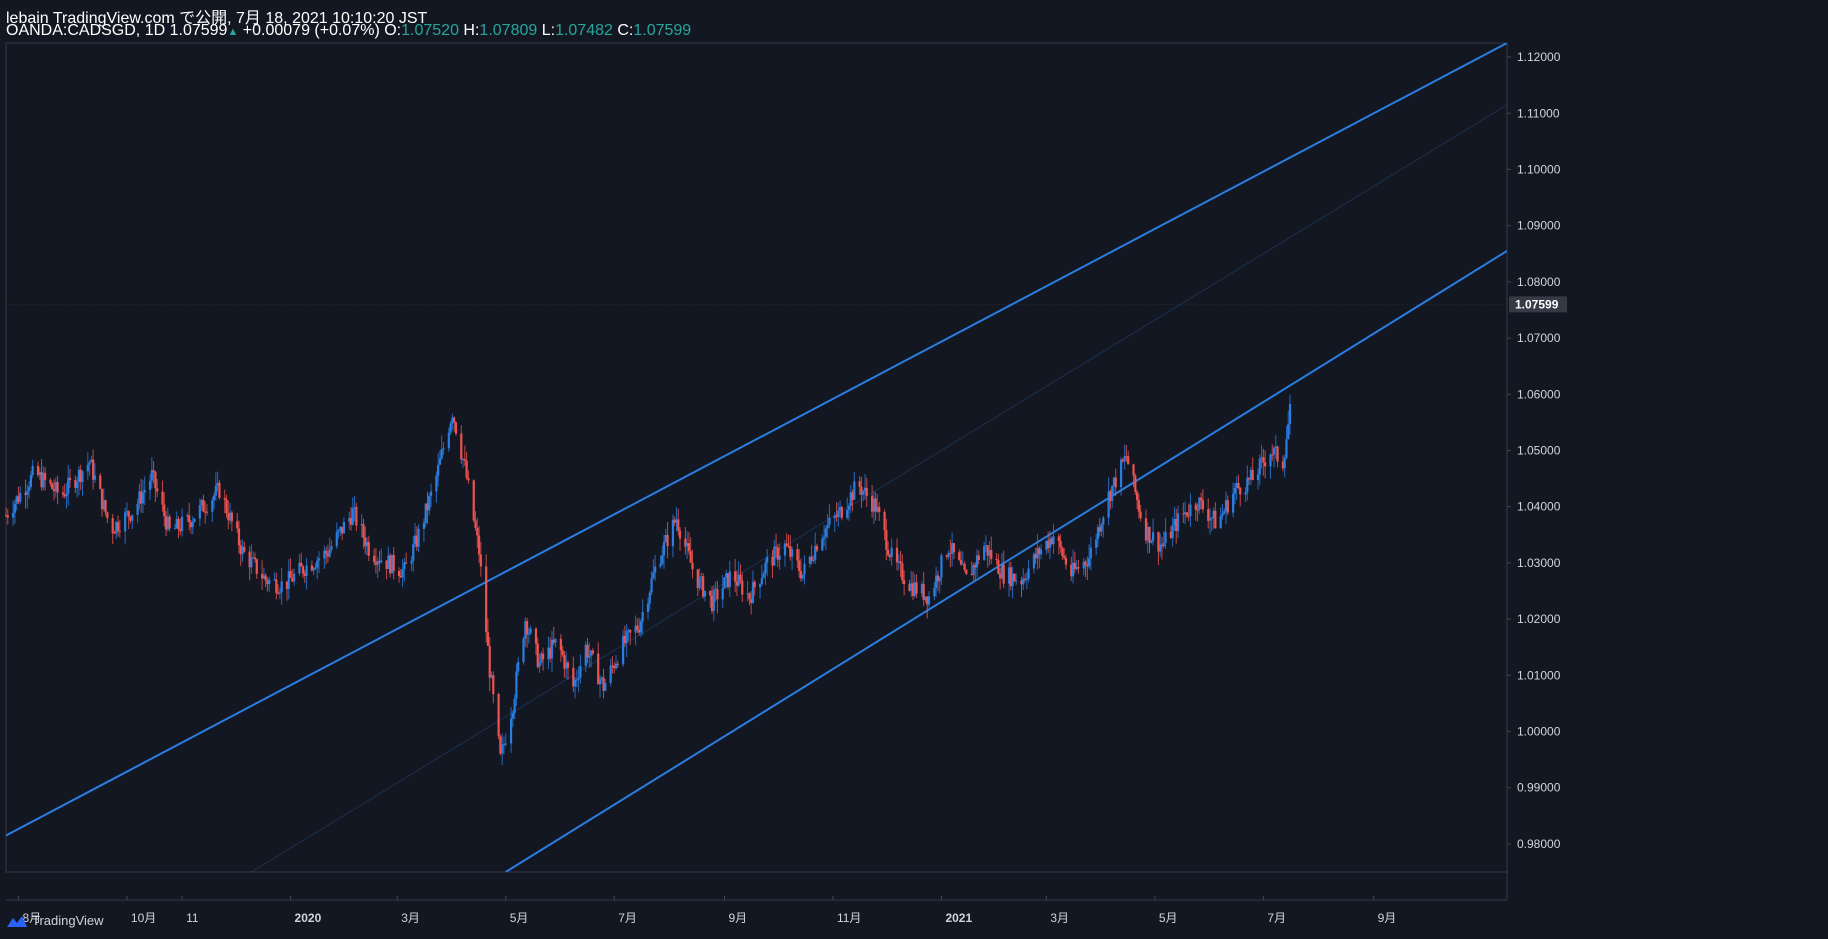  I want to click on open-label: O:, so click(393, 30).